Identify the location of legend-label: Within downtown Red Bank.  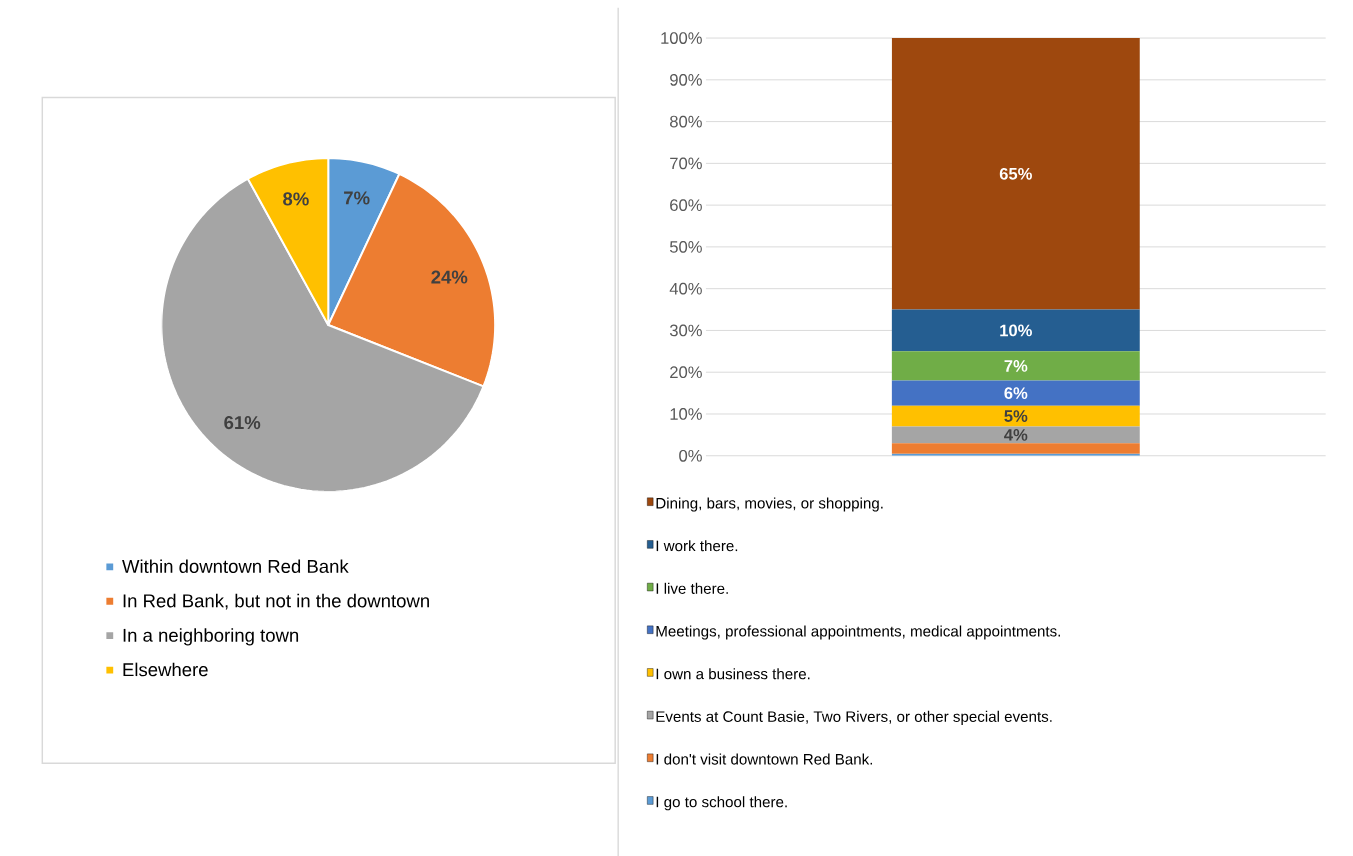
(235, 566).